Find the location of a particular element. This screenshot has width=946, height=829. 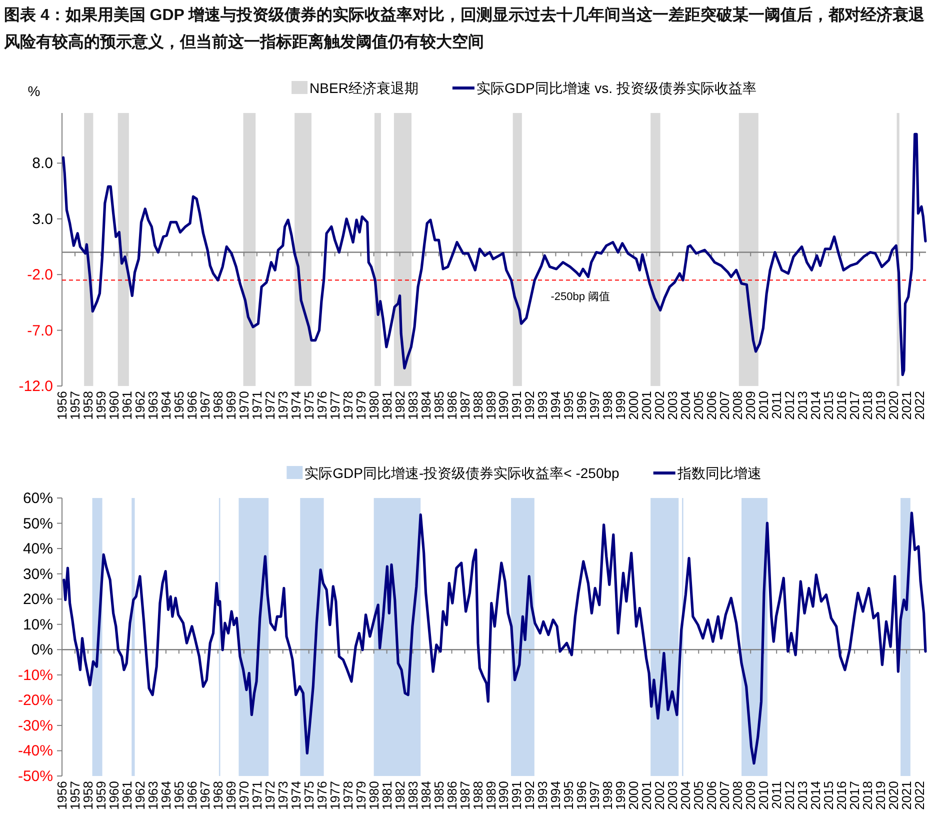

x-tick-label: 2018 is located at coordinates (868, 795).